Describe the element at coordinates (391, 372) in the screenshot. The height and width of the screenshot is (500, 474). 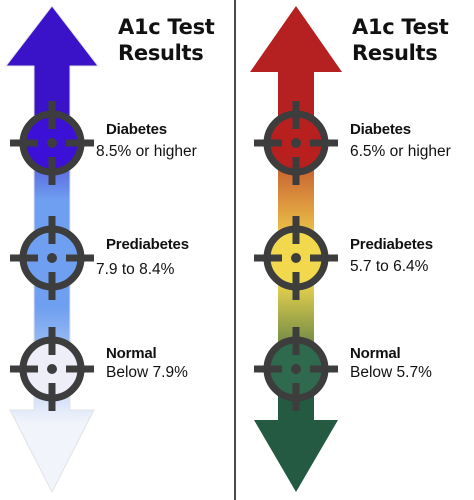
I see `level-range: Below 5.7%` at that location.